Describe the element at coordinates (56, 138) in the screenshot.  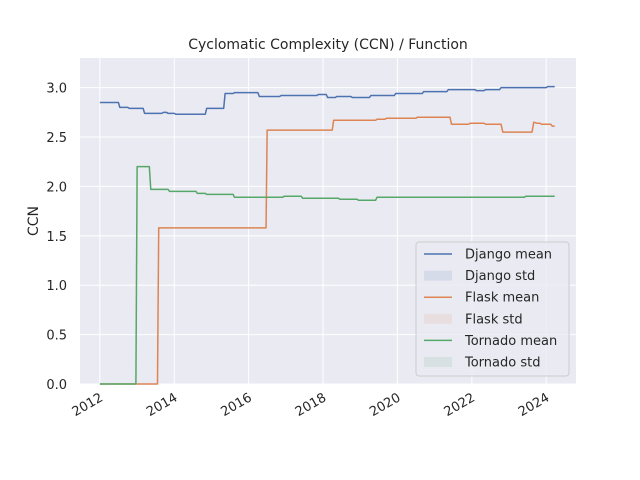
I see `y-tick-label: 2.5` at that location.